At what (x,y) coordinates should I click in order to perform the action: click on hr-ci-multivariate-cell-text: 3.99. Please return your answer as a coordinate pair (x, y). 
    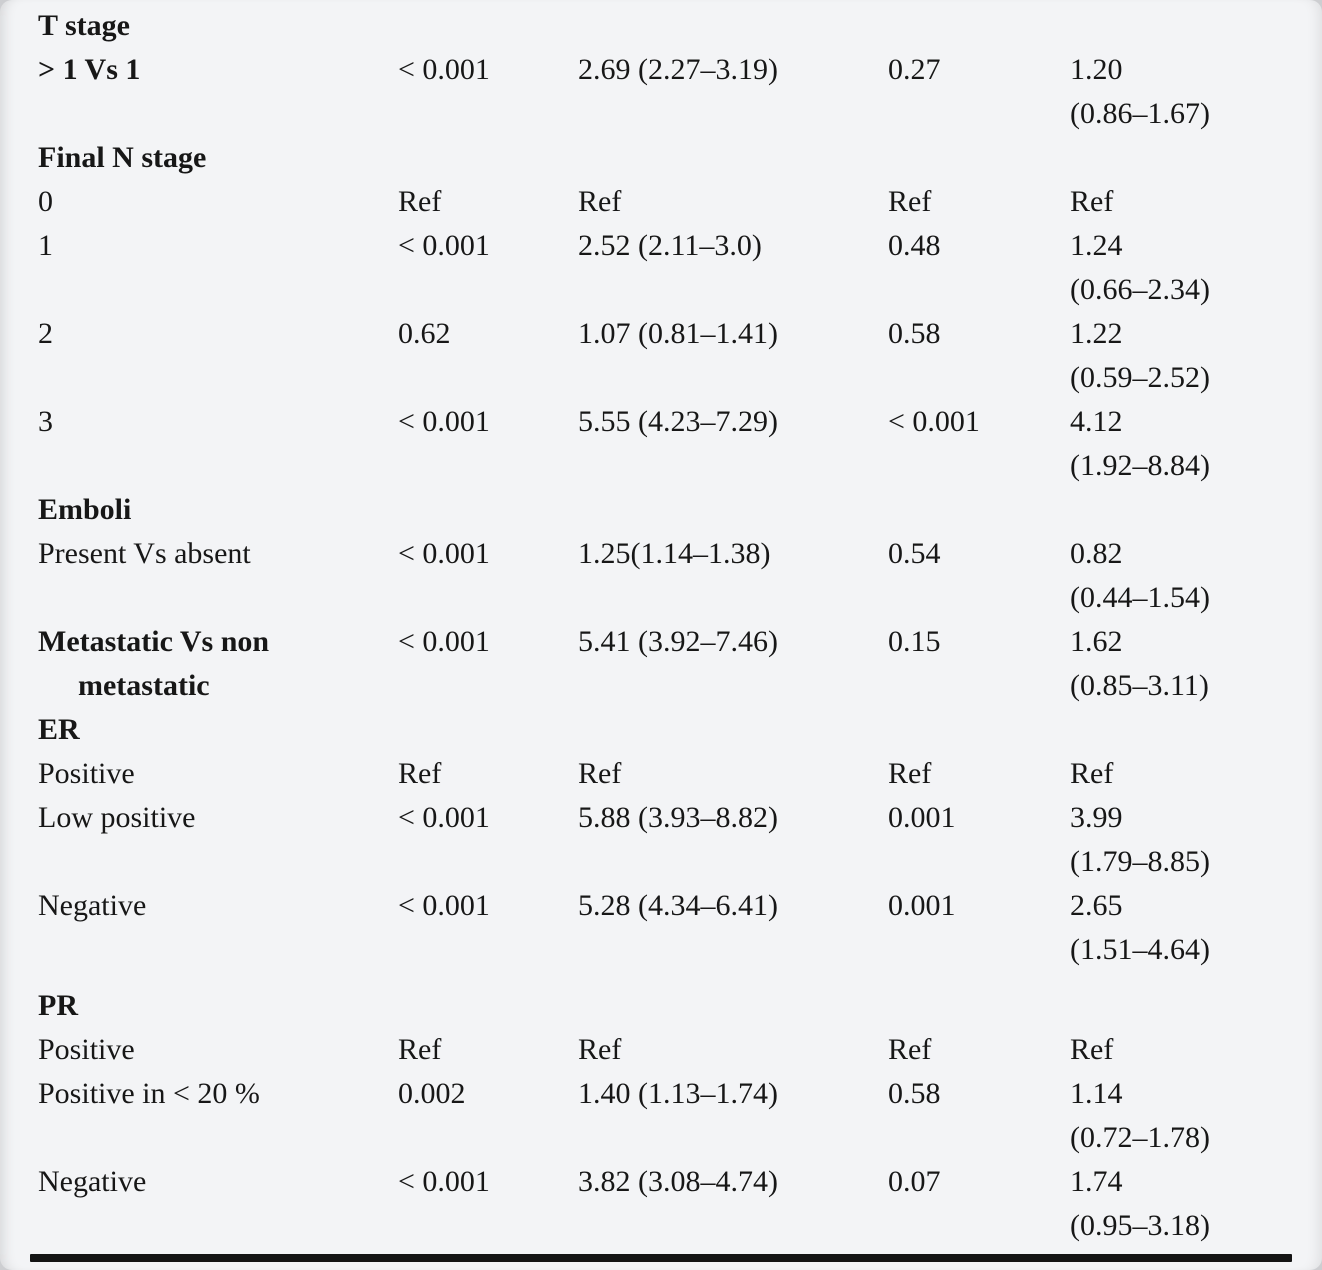
    Looking at the image, I should click on (1096, 817).